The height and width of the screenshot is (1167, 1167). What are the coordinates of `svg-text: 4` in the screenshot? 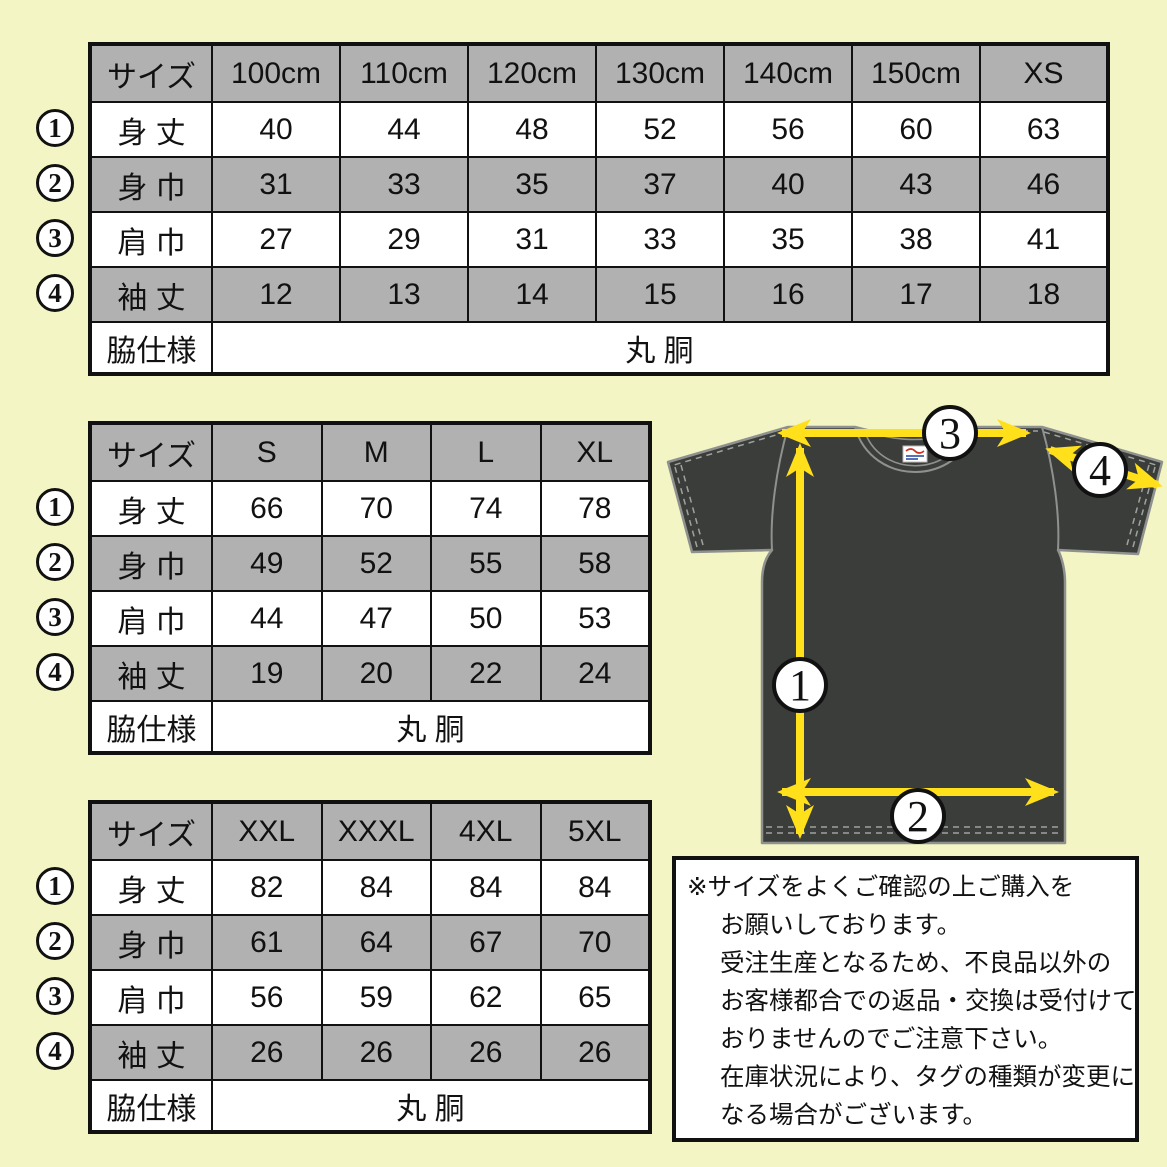 It's located at (1100, 470).